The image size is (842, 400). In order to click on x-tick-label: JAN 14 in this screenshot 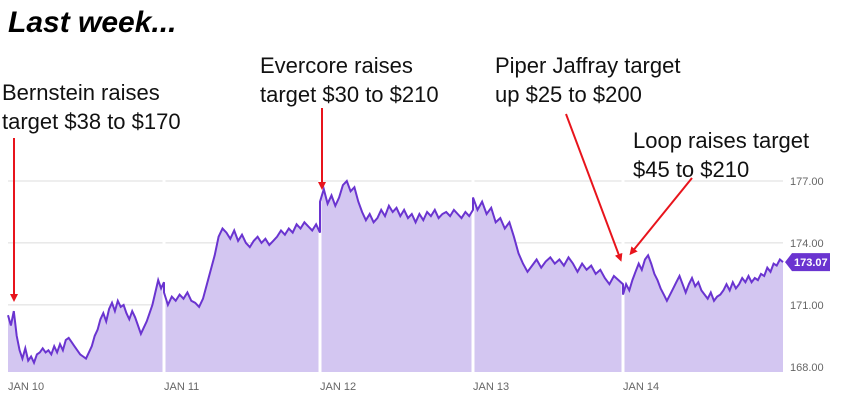, I will do `click(641, 387)`.